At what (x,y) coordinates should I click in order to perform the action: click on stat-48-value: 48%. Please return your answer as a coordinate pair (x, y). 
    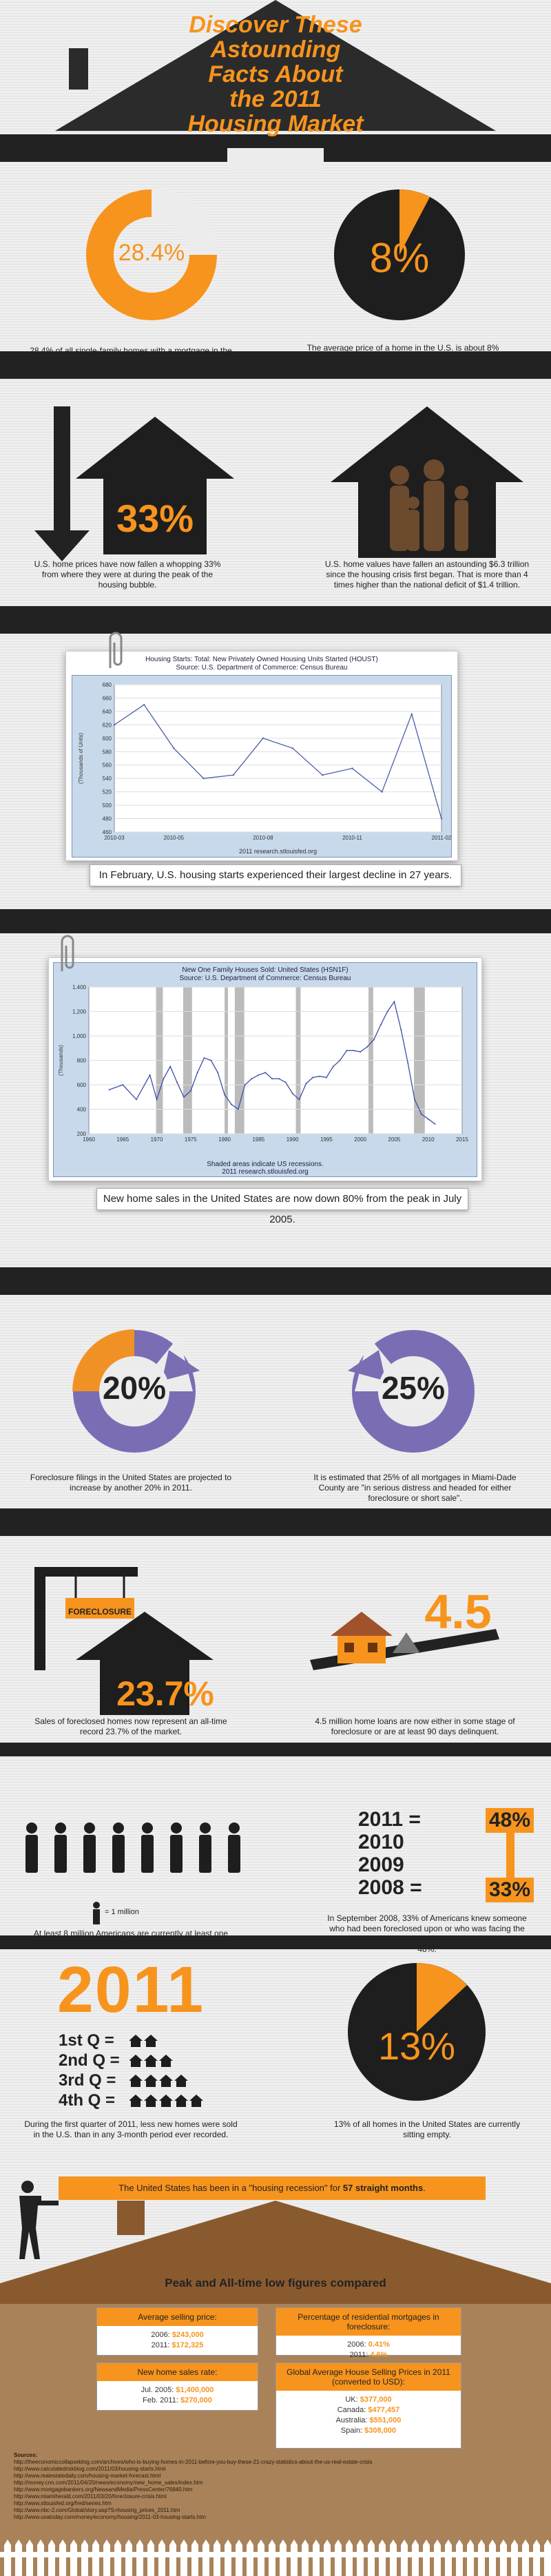
    Looking at the image, I should click on (510, 1820).